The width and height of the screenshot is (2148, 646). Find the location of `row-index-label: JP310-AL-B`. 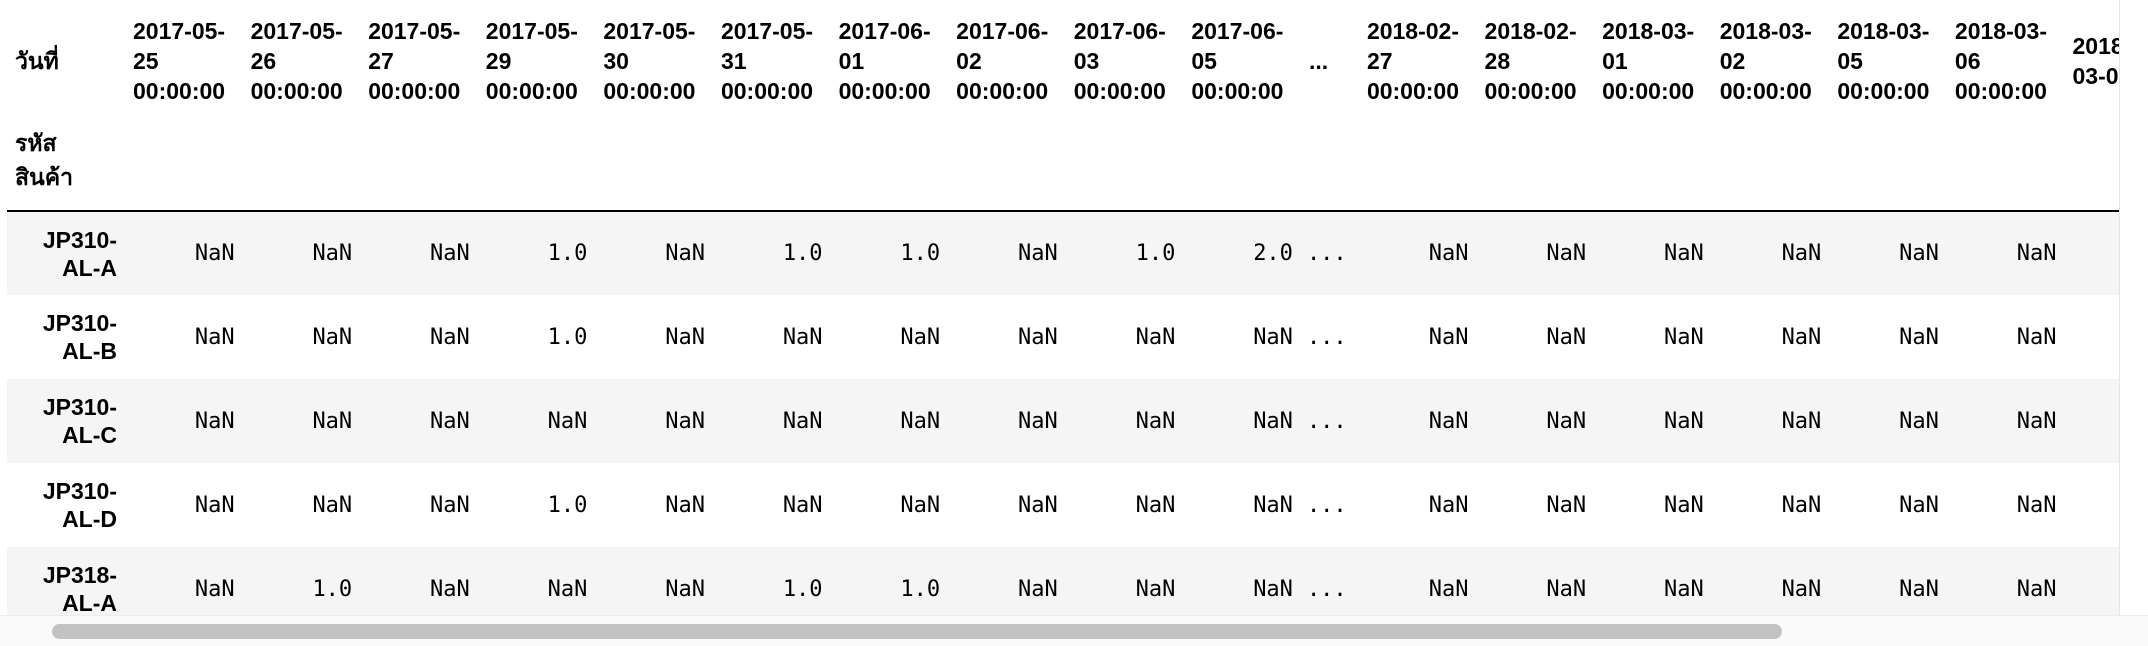

row-index-label: JP310-AL-B is located at coordinates (79, 337).